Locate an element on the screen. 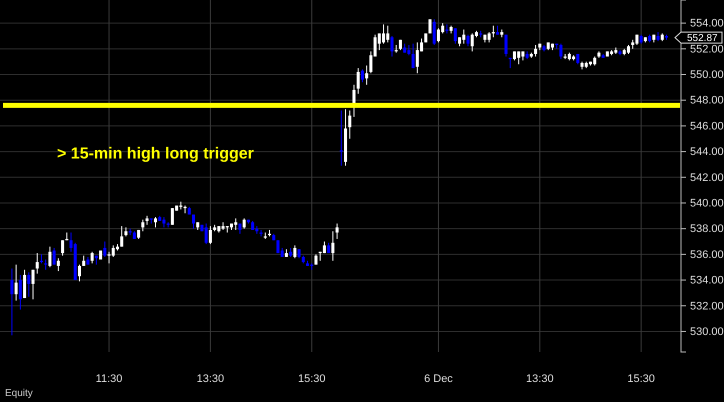 The width and height of the screenshot is (724, 402). ref-line-label: > 15-min high long trigger is located at coordinates (155, 153).